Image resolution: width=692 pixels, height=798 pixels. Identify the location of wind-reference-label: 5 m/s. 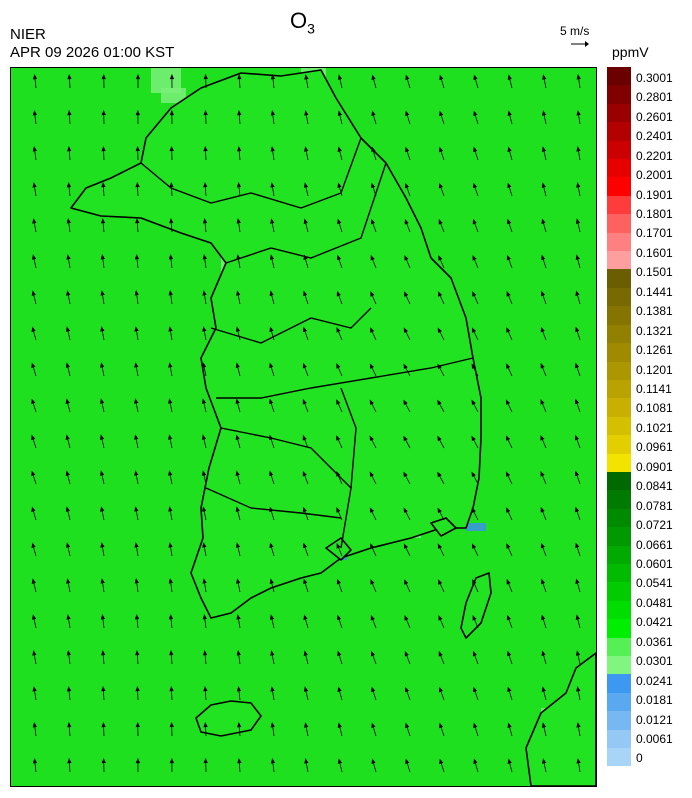
(575, 31).